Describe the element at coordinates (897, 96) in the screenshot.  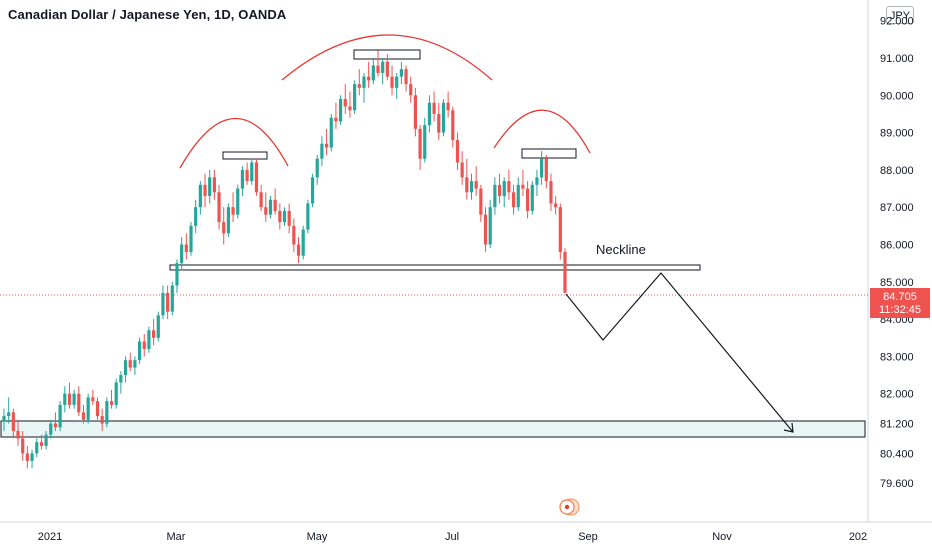
I see `y-tick-label: 90.000` at that location.